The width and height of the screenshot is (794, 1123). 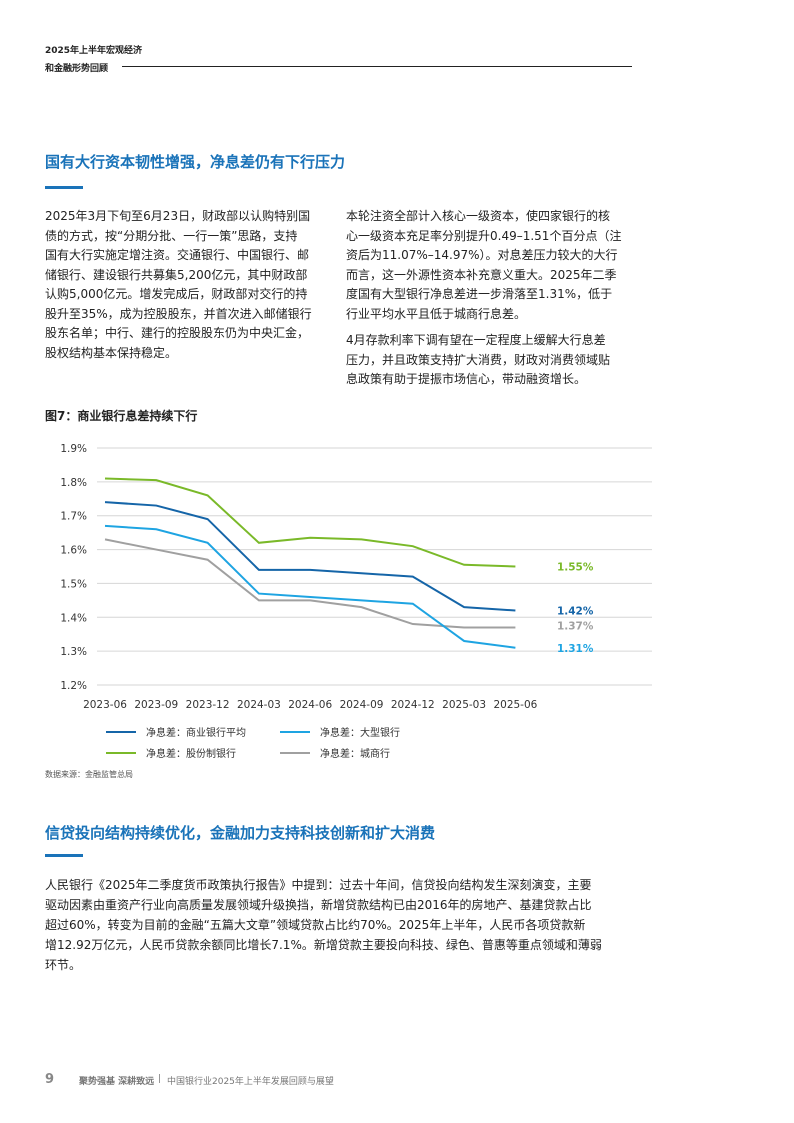 What do you see at coordinates (178, 313) in the screenshot?
I see `paragraph-line: 股升至35%，成为控股股东，并首次进入邮储银行` at bounding box center [178, 313].